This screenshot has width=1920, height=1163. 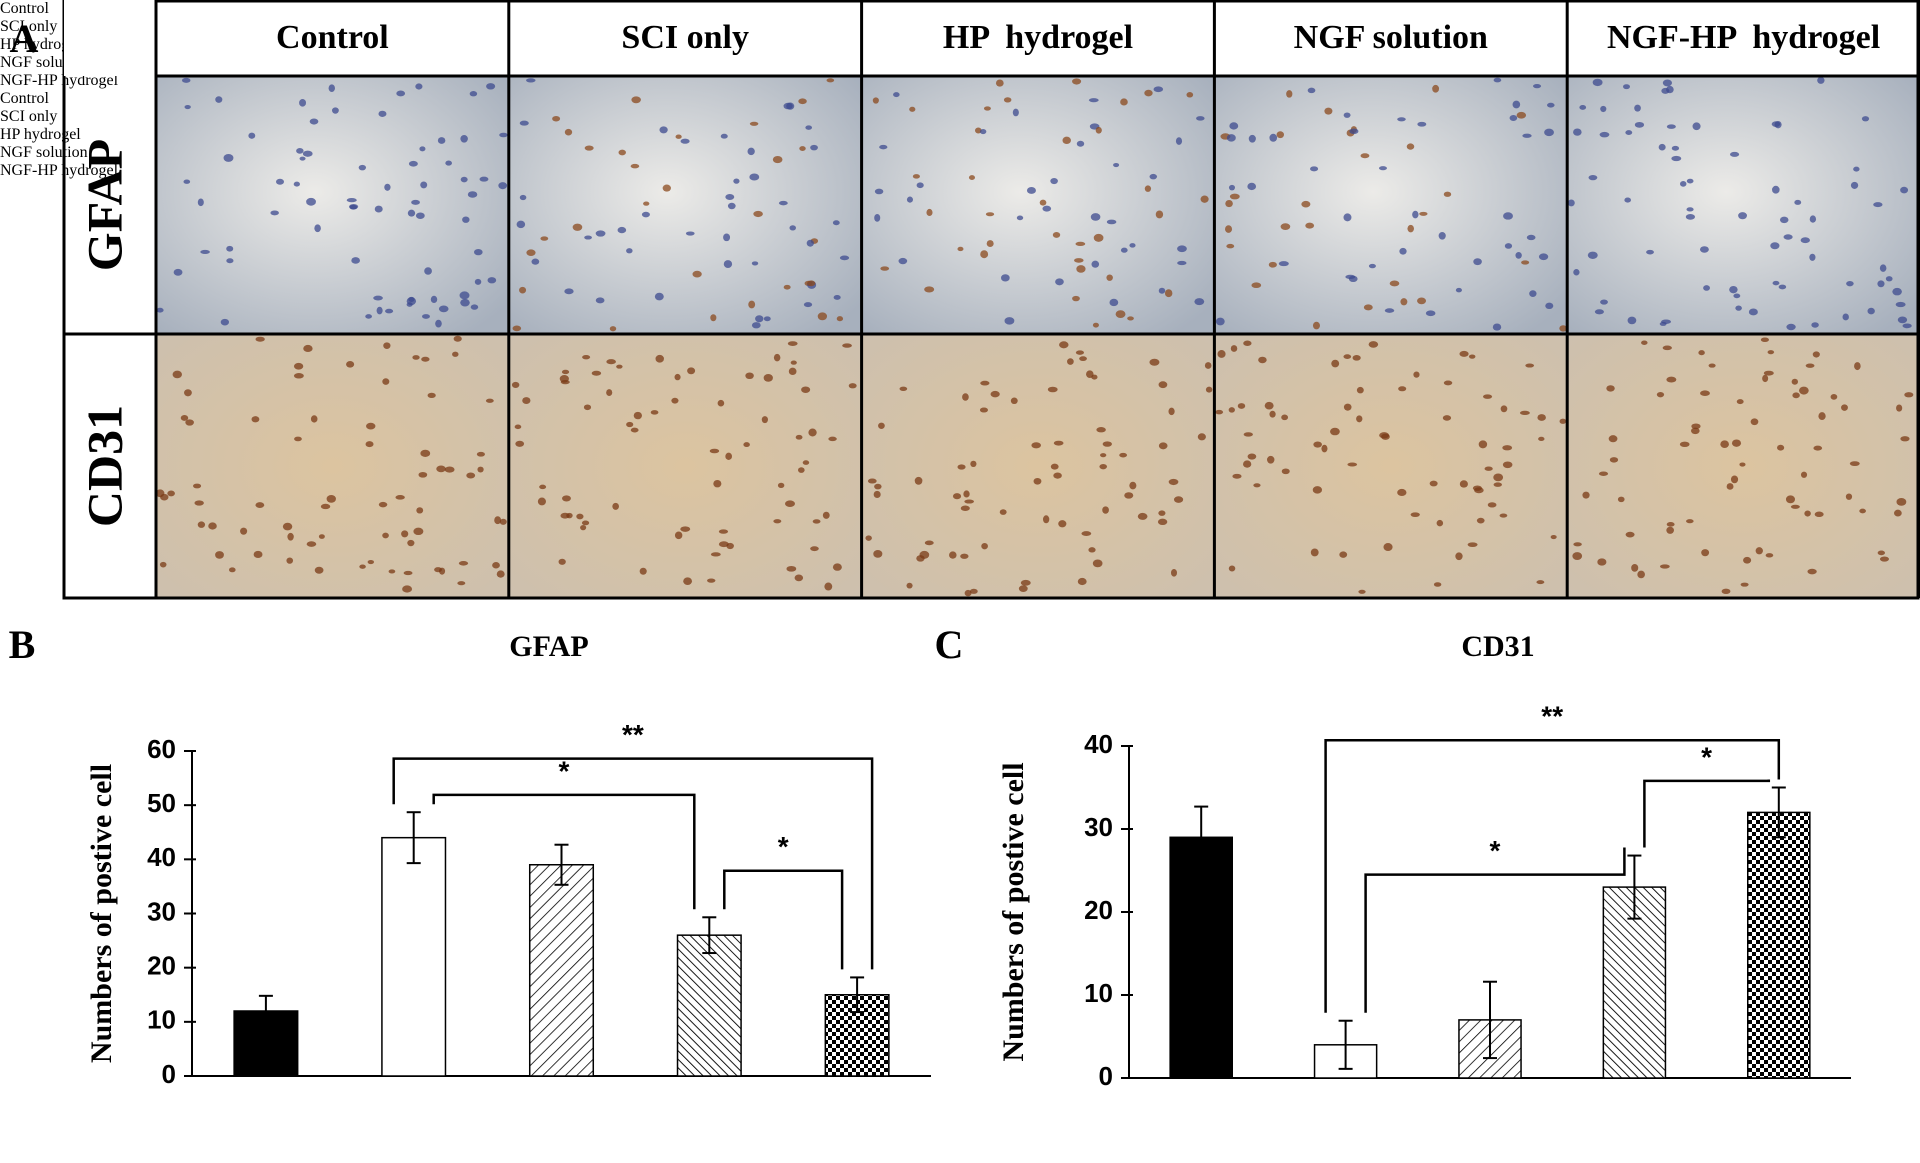 What do you see at coordinates (1706, 756) in the screenshot?
I see `significance-label: *` at bounding box center [1706, 756].